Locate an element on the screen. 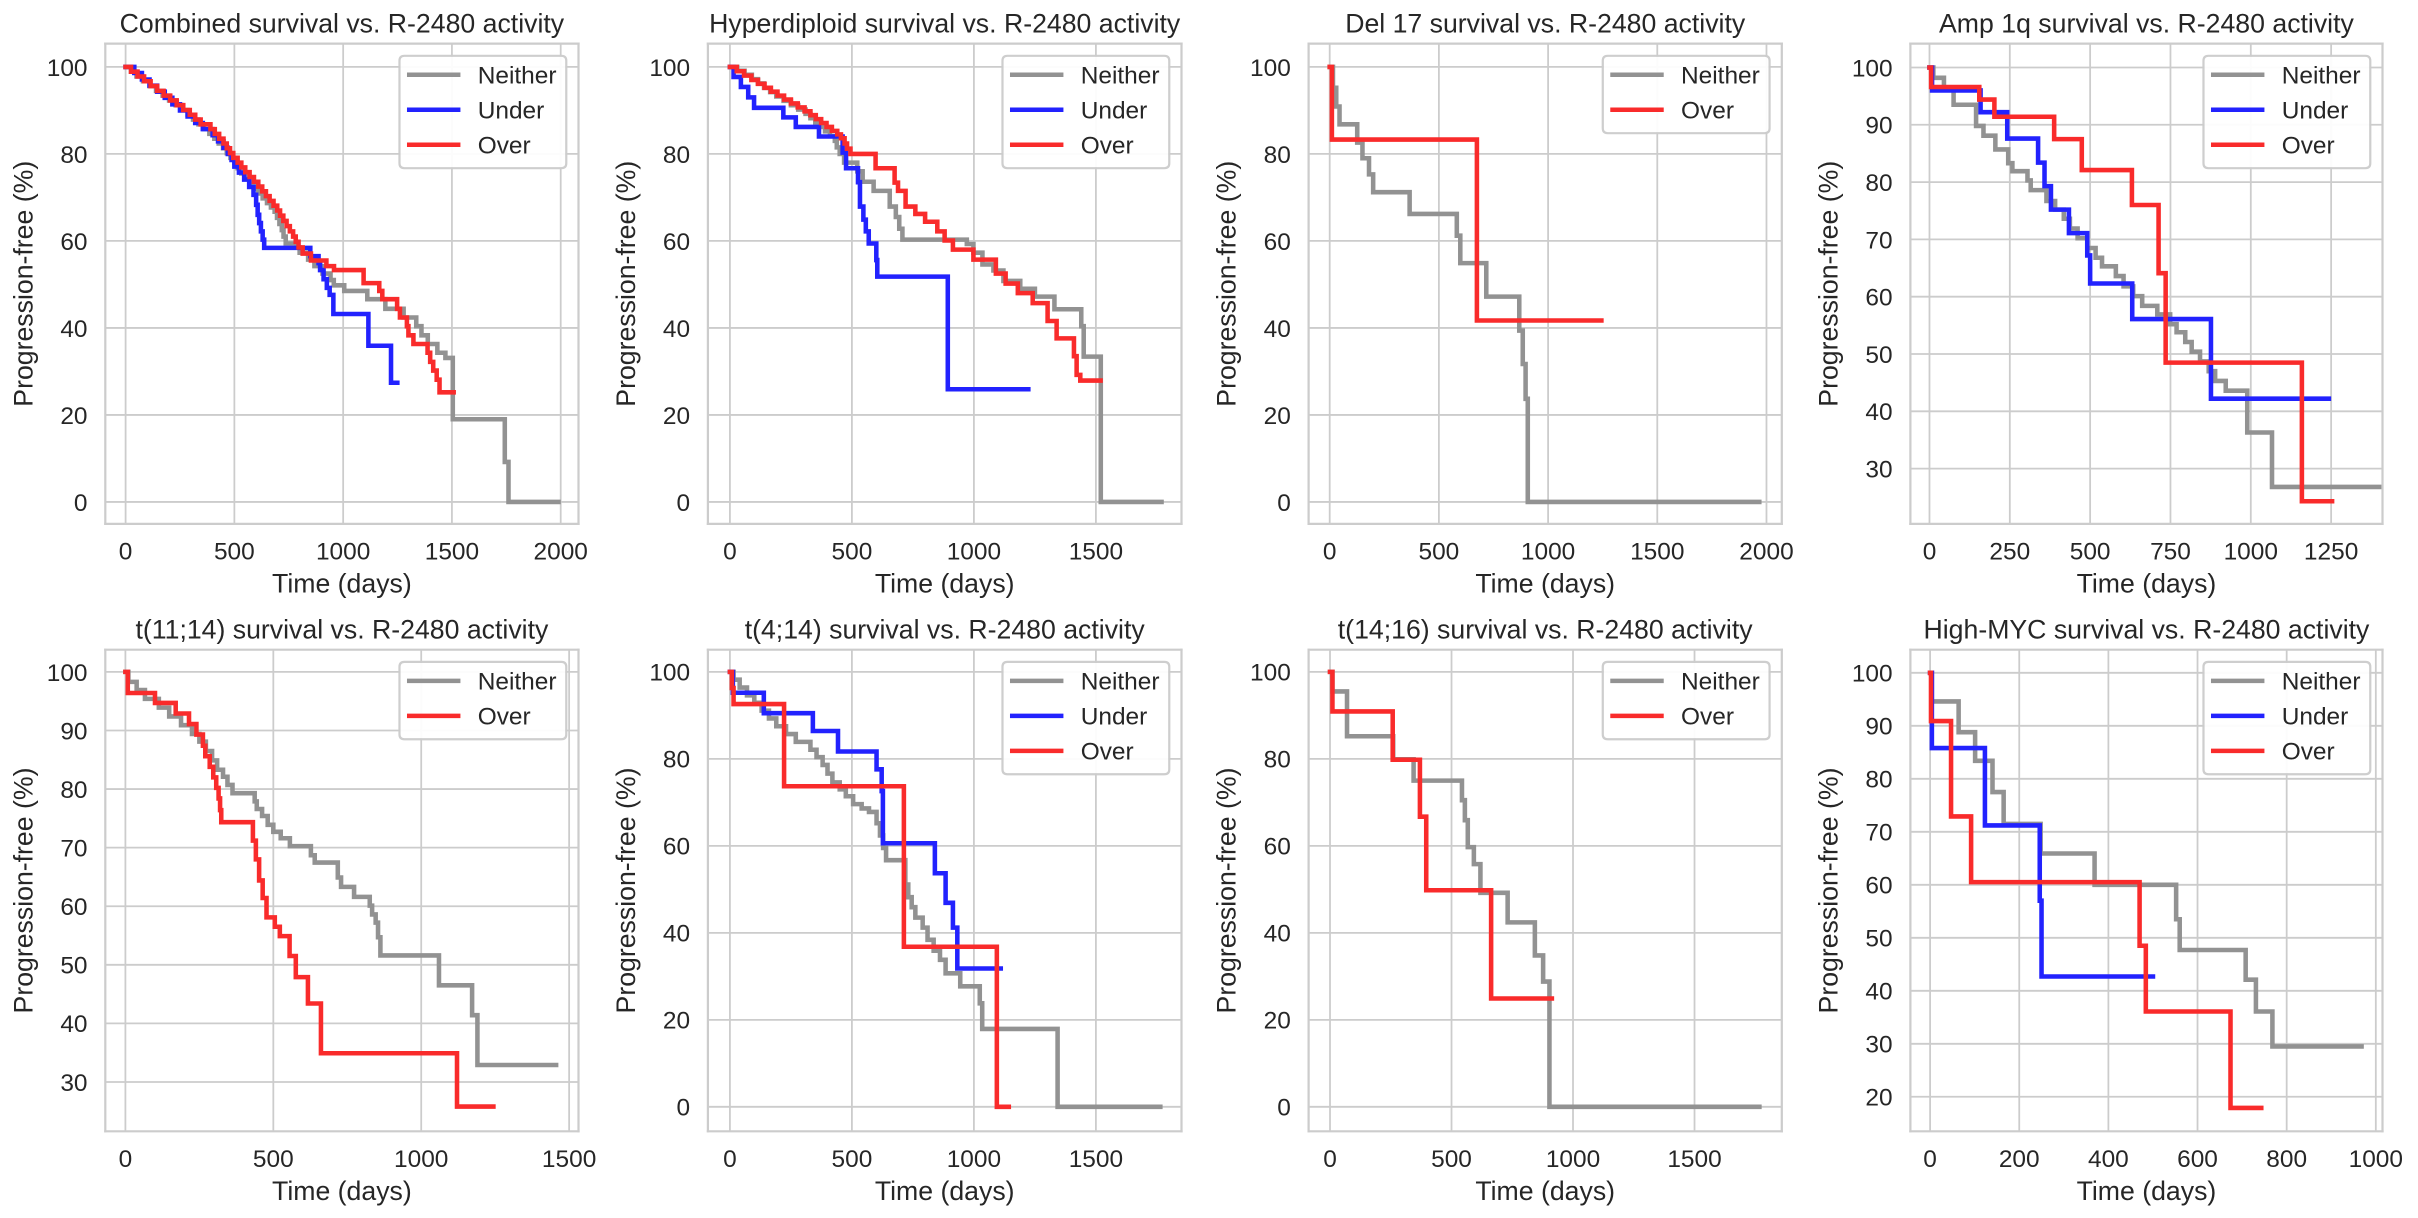 This screenshot has height=1218, width=2418. svg-text: 600 is located at coordinates (2197, 1159).